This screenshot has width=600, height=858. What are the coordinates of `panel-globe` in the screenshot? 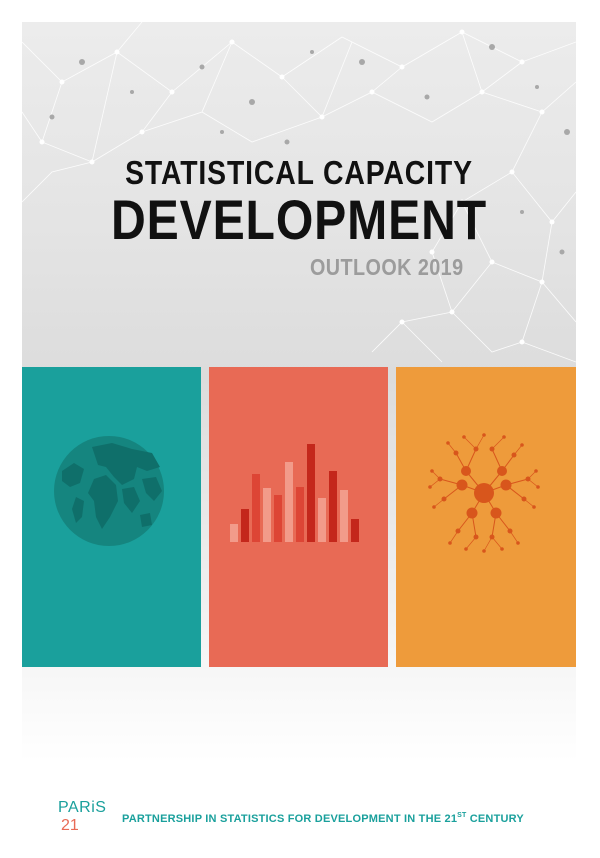 It's located at (111, 517).